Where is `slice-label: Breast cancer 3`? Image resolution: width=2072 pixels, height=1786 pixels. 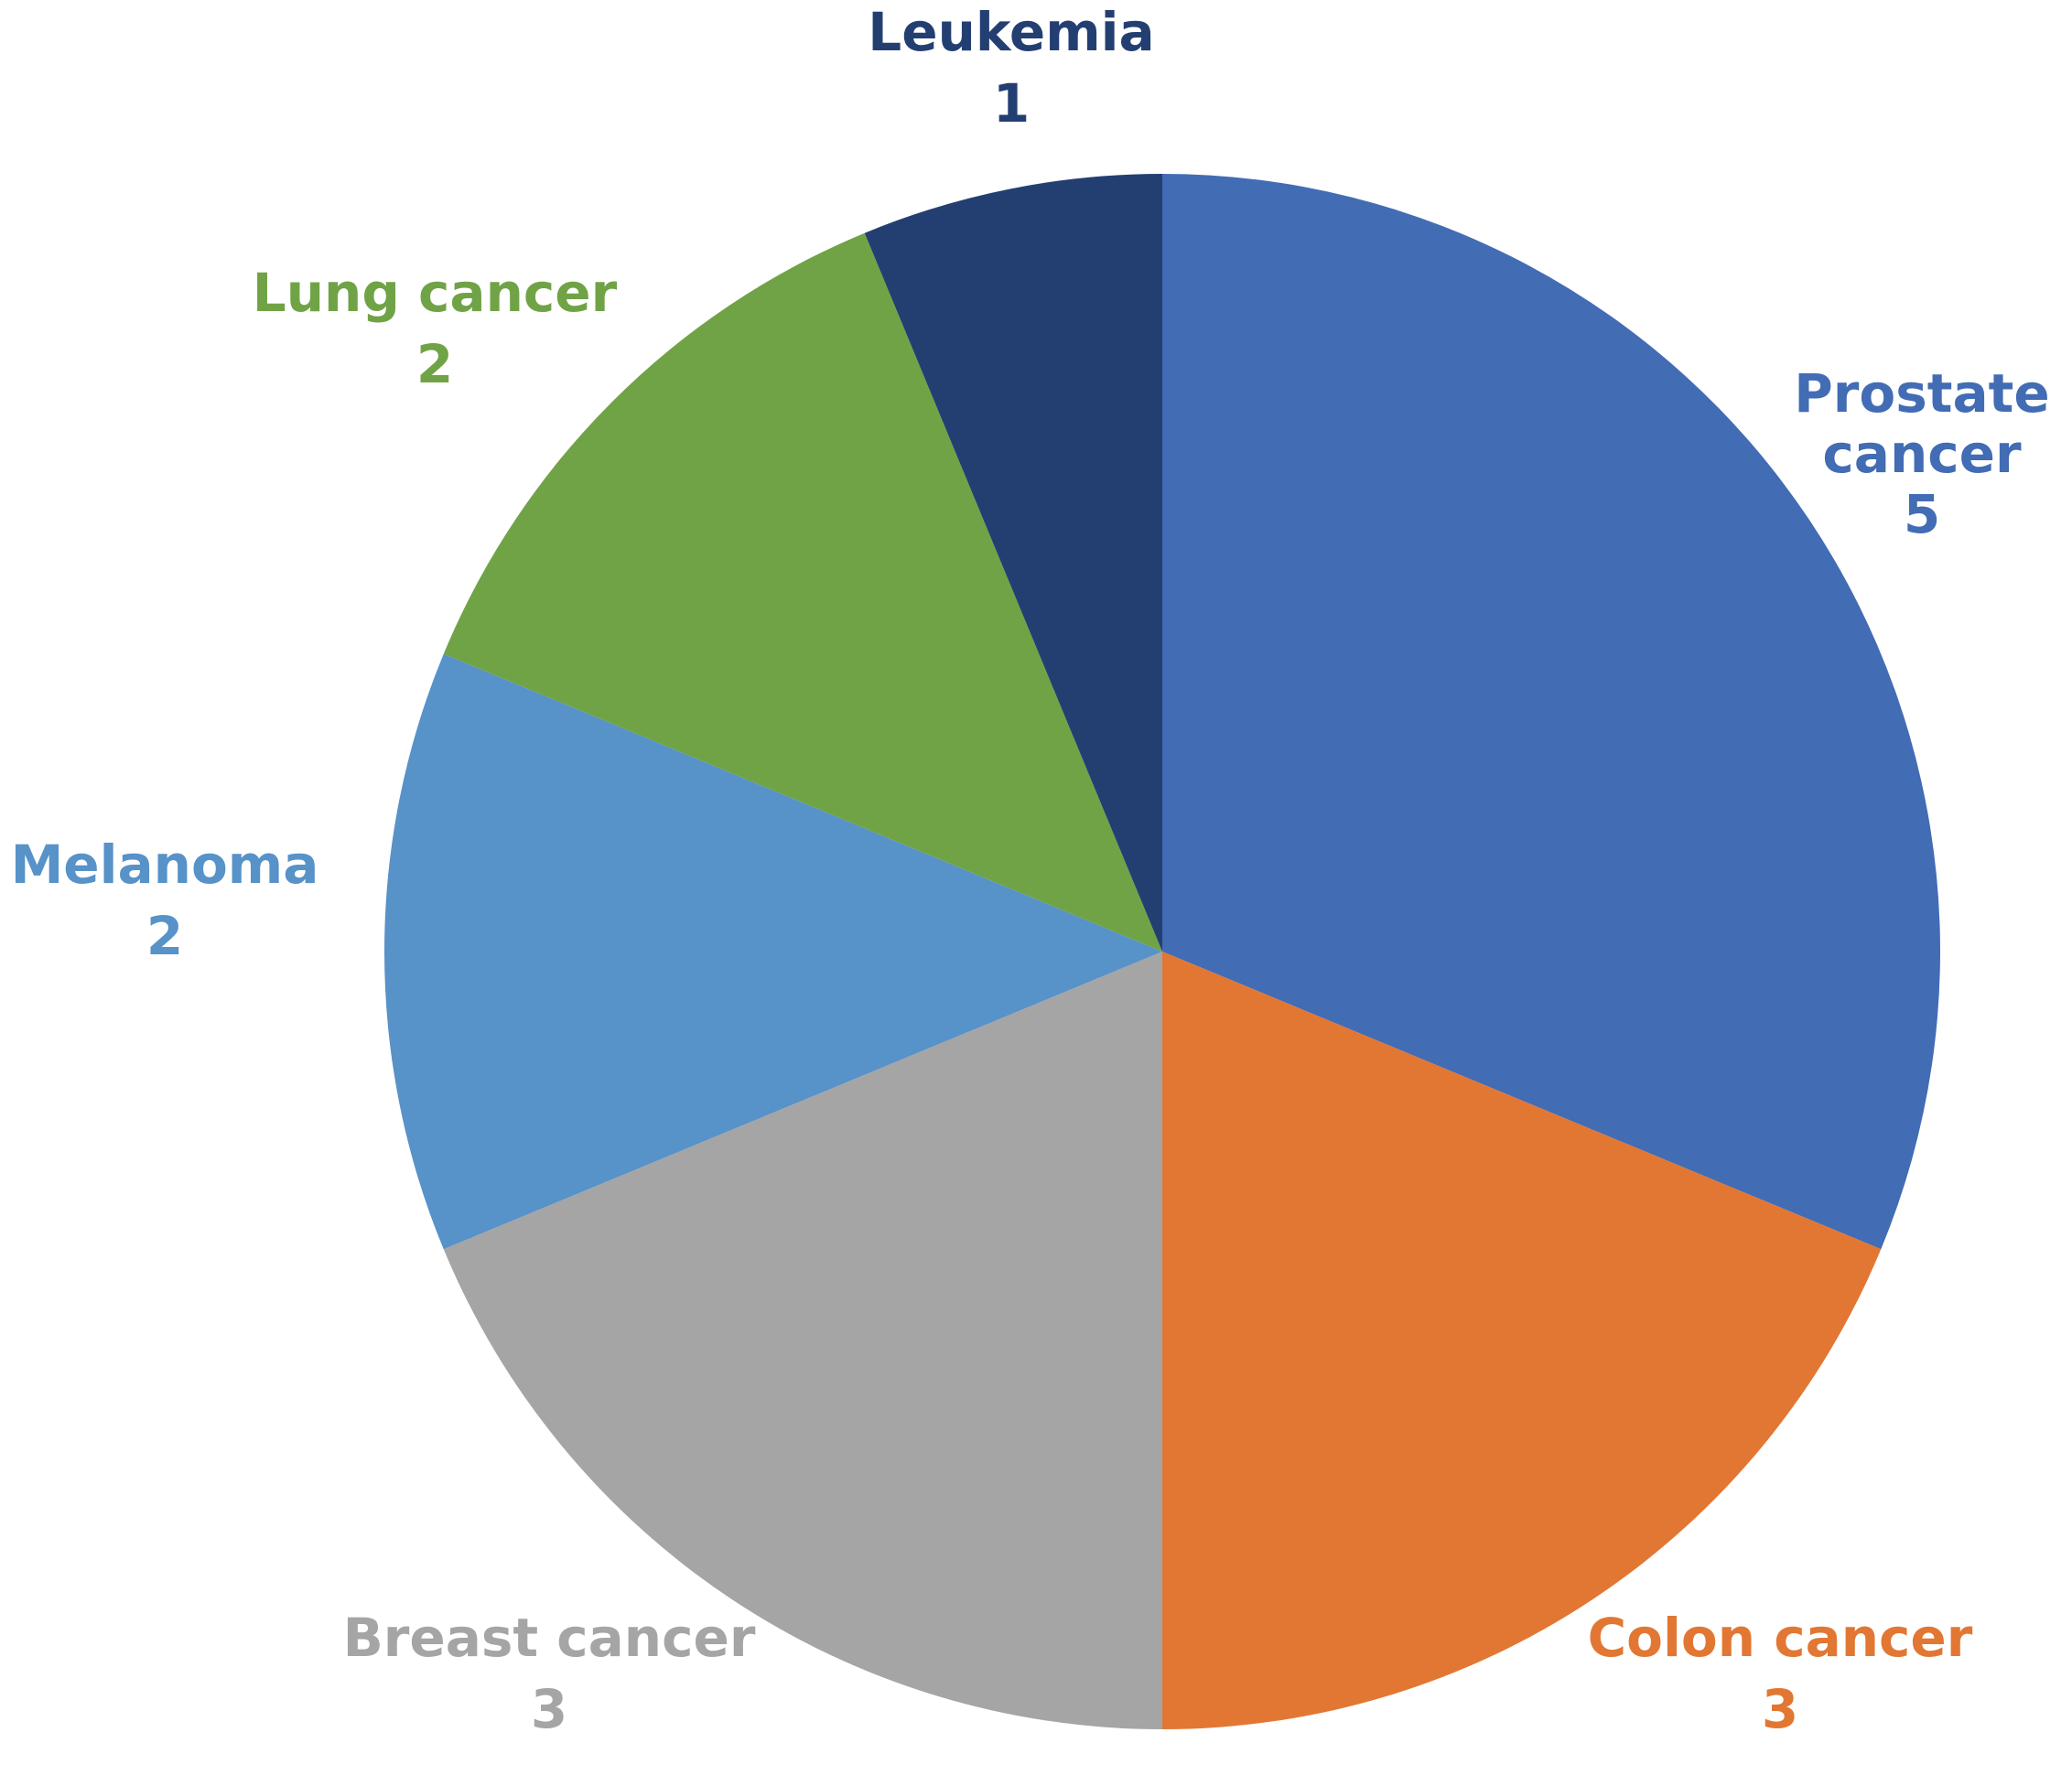 slice-label: Breast cancer 3 is located at coordinates (549, 1673).